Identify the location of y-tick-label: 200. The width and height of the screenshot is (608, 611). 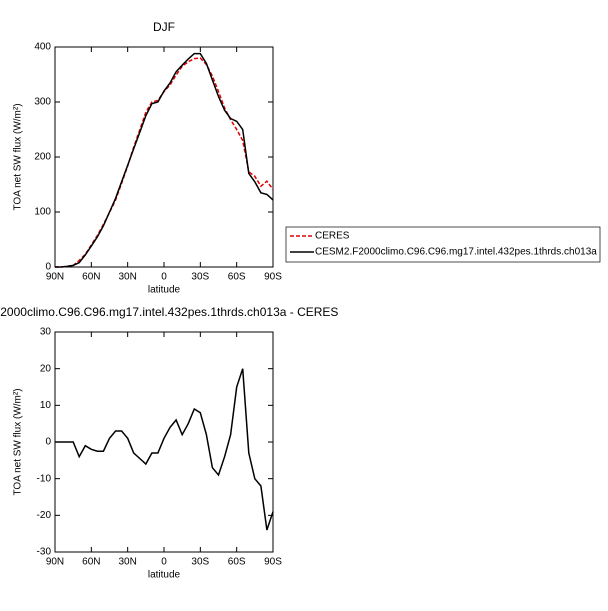
(42, 157).